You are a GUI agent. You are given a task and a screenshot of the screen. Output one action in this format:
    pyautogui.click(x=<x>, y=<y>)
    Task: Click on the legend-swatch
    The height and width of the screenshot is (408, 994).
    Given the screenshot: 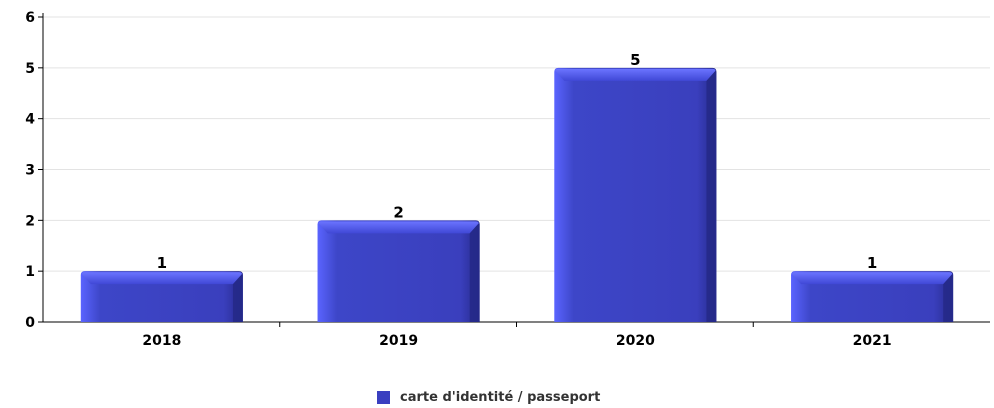 What is the action you would take?
    pyautogui.click(x=383, y=397)
    